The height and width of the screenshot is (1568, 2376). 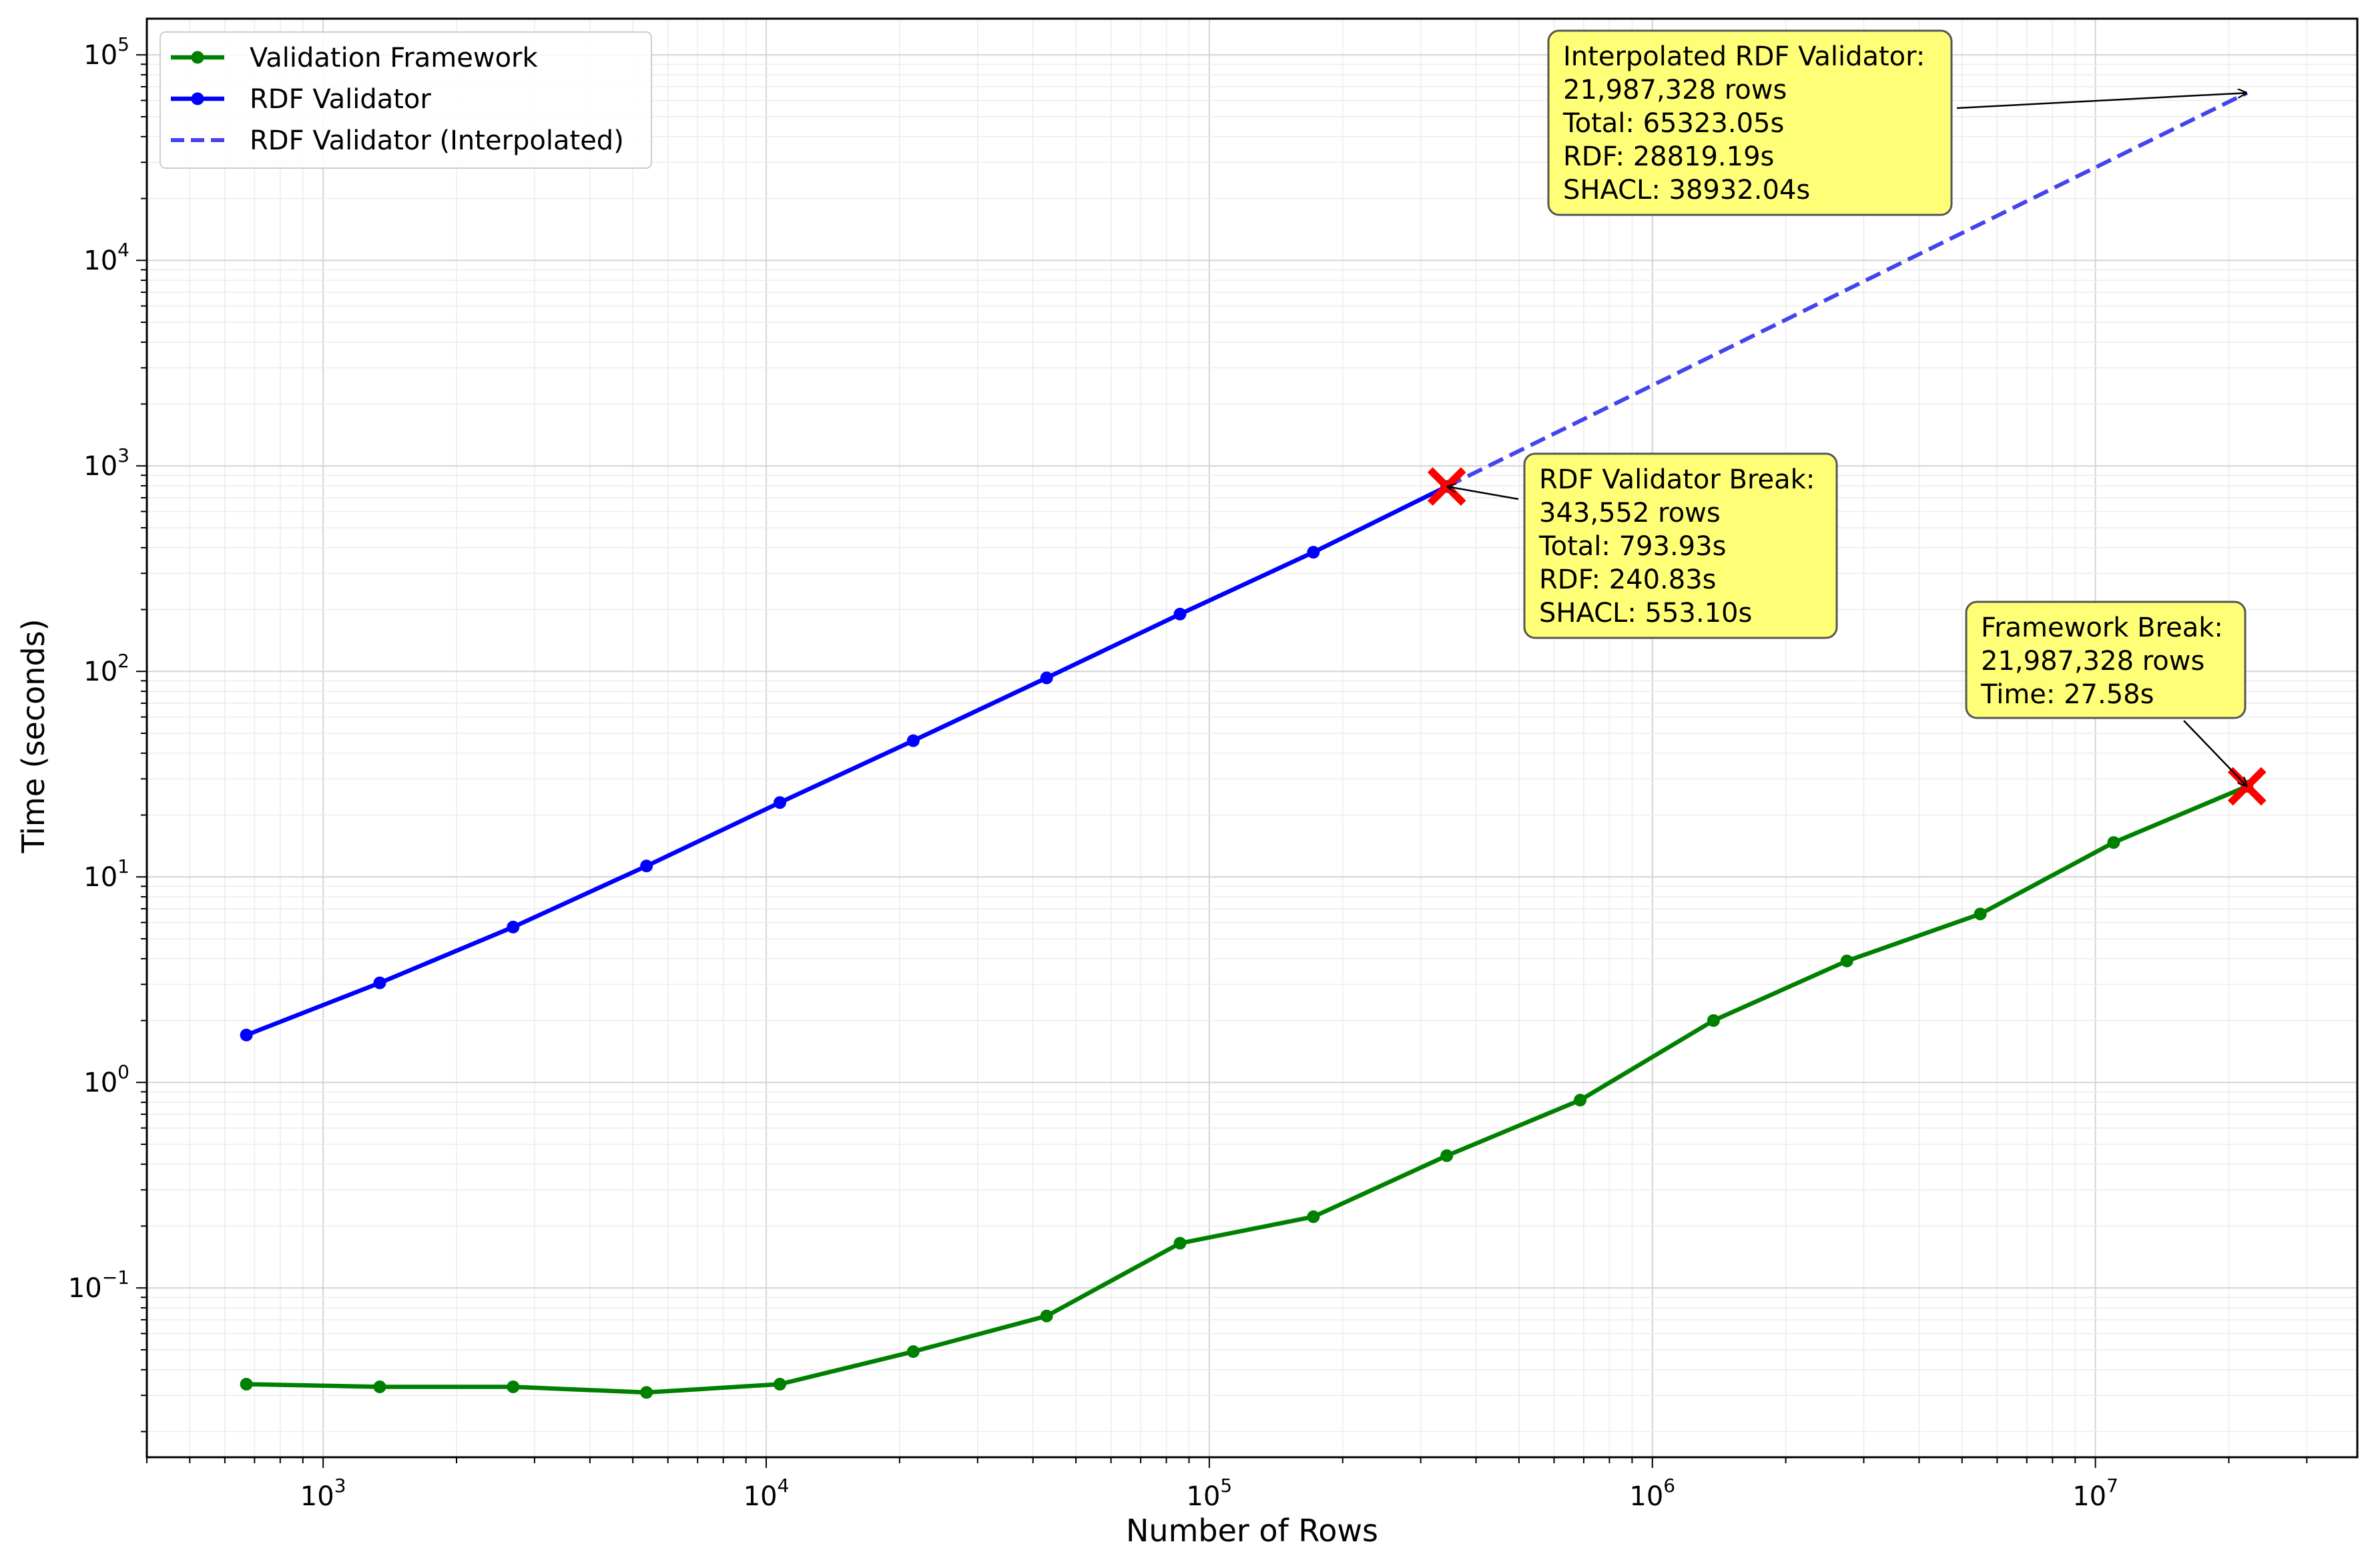 What do you see at coordinates (1673, 124) in the screenshot?
I see `annotation-text: Total: 65323.05s` at bounding box center [1673, 124].